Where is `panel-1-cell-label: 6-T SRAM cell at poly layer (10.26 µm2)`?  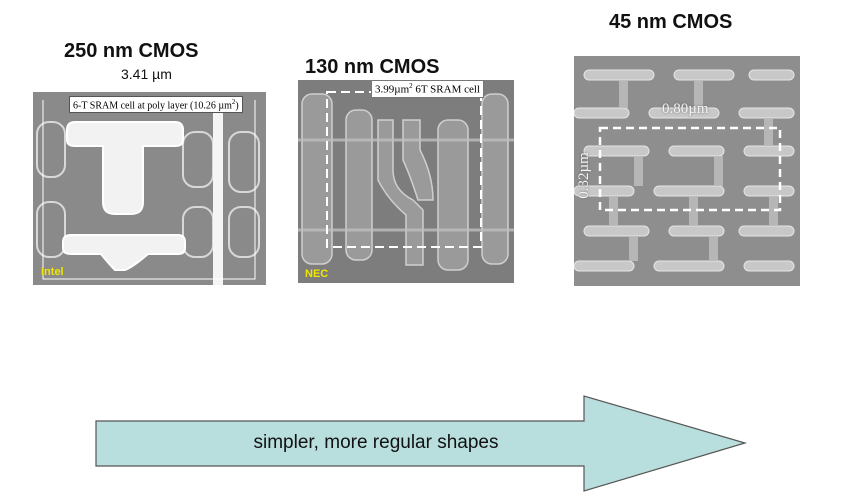 panel-1-cell-label: 6-T SRAM cell at poly layer (10.26 µm2) is located at coordinates (156, 105).